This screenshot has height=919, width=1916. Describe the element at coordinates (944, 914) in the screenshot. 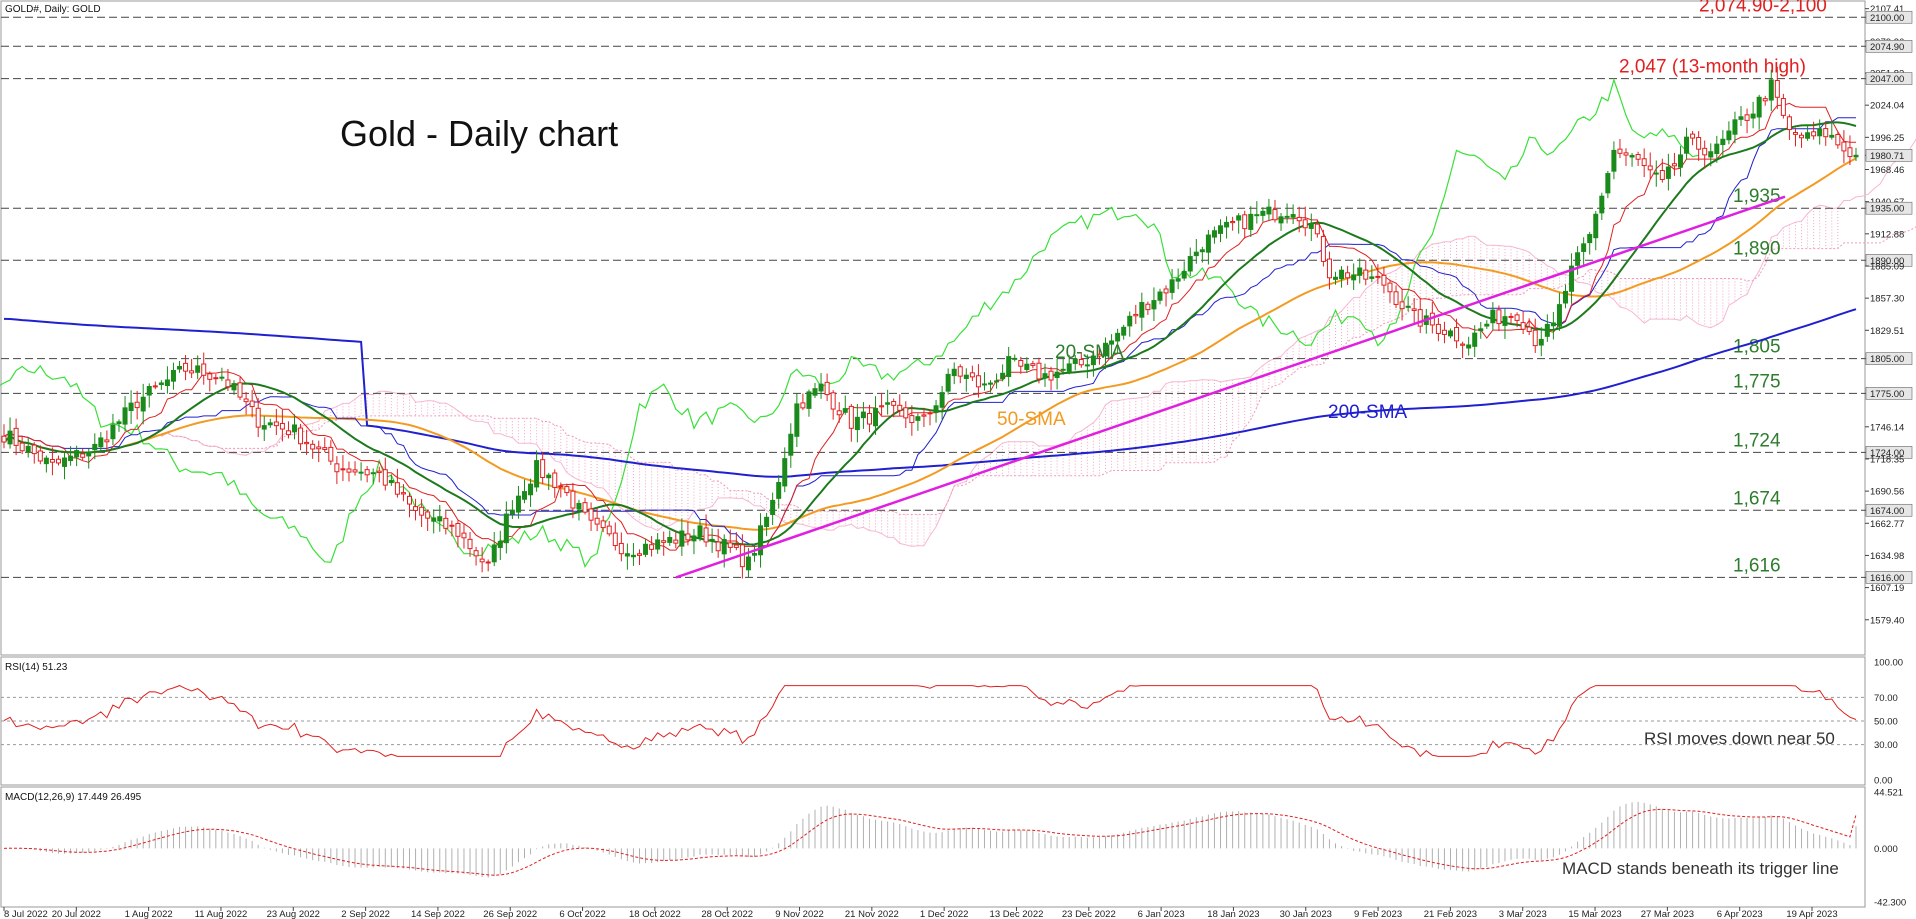

I see `time-tick-label: 1 Dec 2022` at that location.